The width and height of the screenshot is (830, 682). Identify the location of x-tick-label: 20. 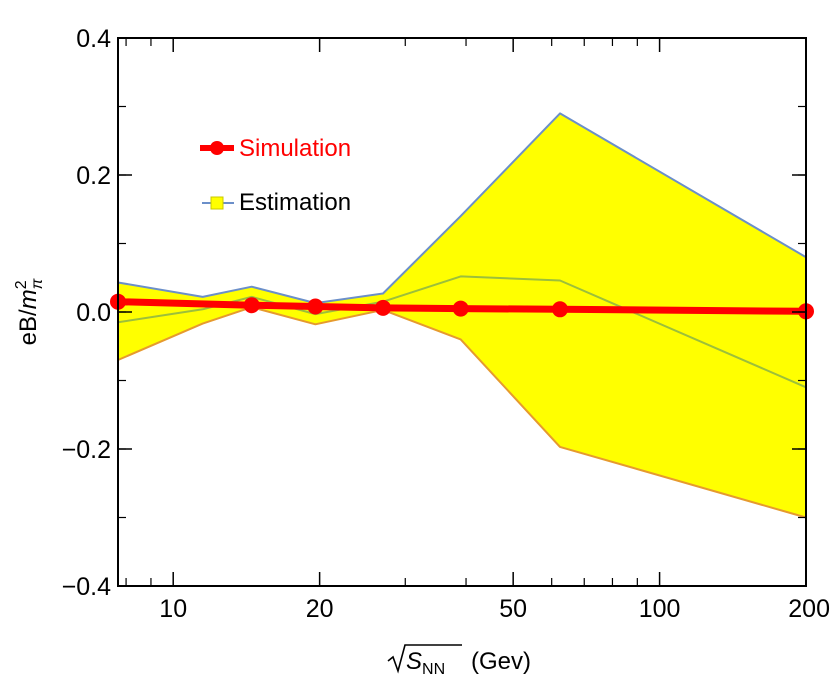
(320, 609).